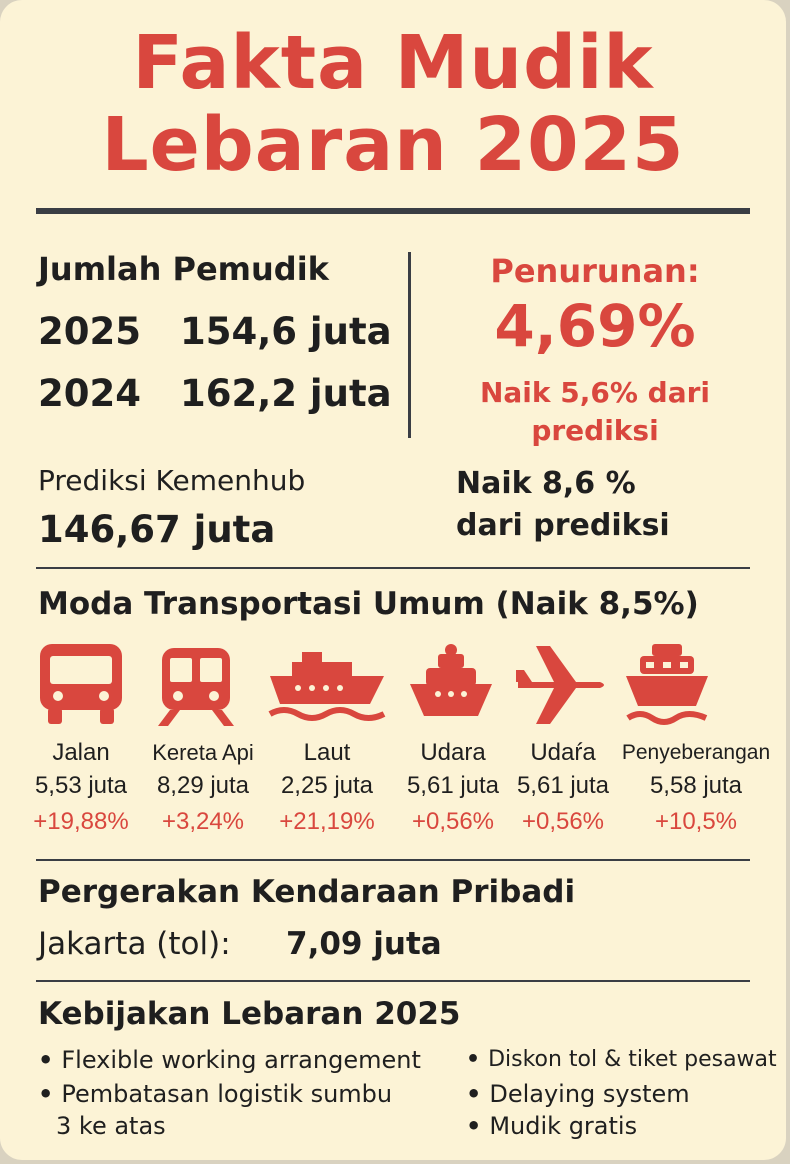  I want to click on page-title: Fakta Mudik Lebaran 2025, so click(393, 104).